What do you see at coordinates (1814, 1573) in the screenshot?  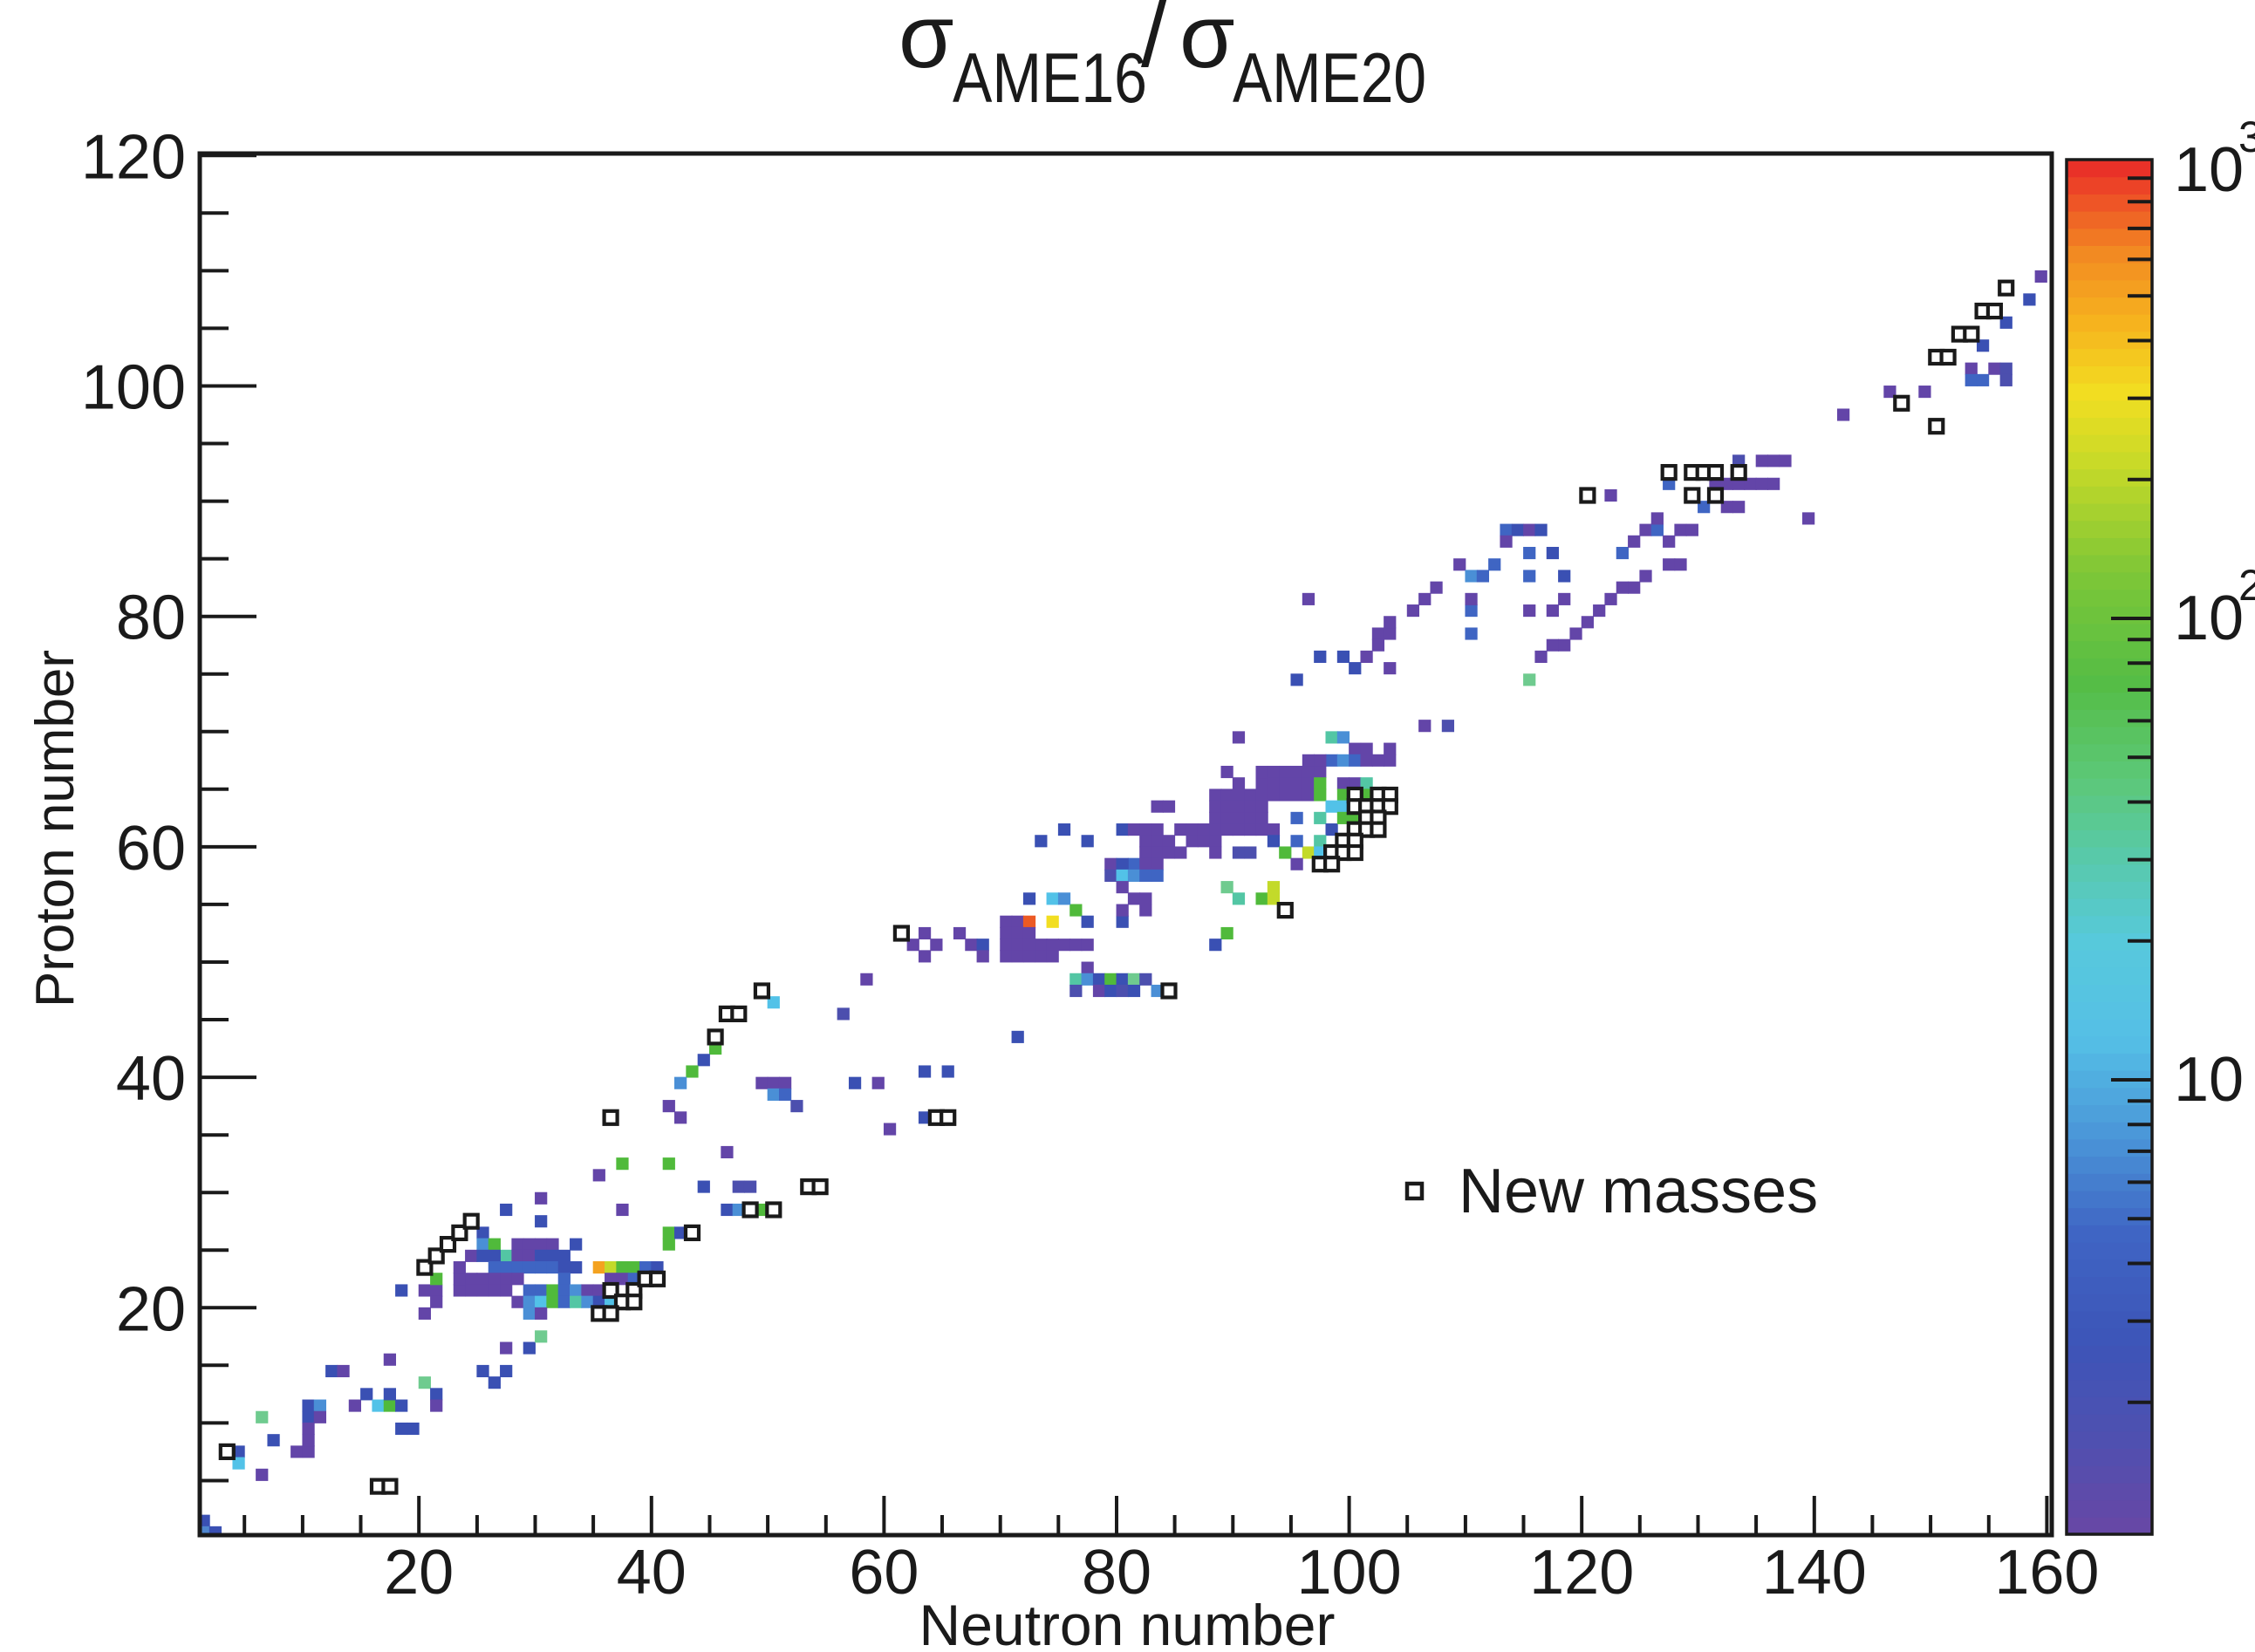 I see `svg-text: 140` at bounding box center [1814, 1573].